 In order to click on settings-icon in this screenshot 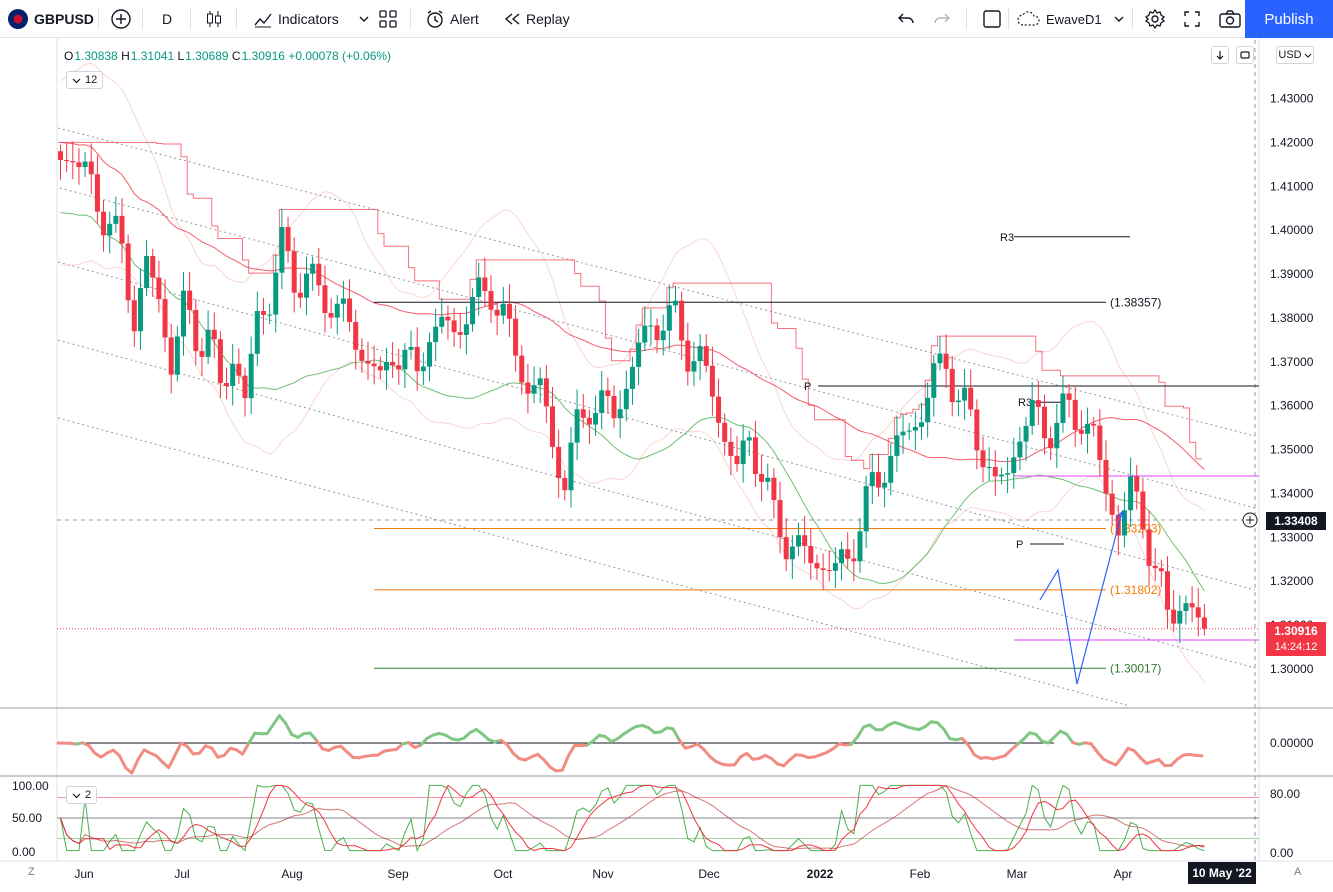, I will do `click(1155, 19)`.